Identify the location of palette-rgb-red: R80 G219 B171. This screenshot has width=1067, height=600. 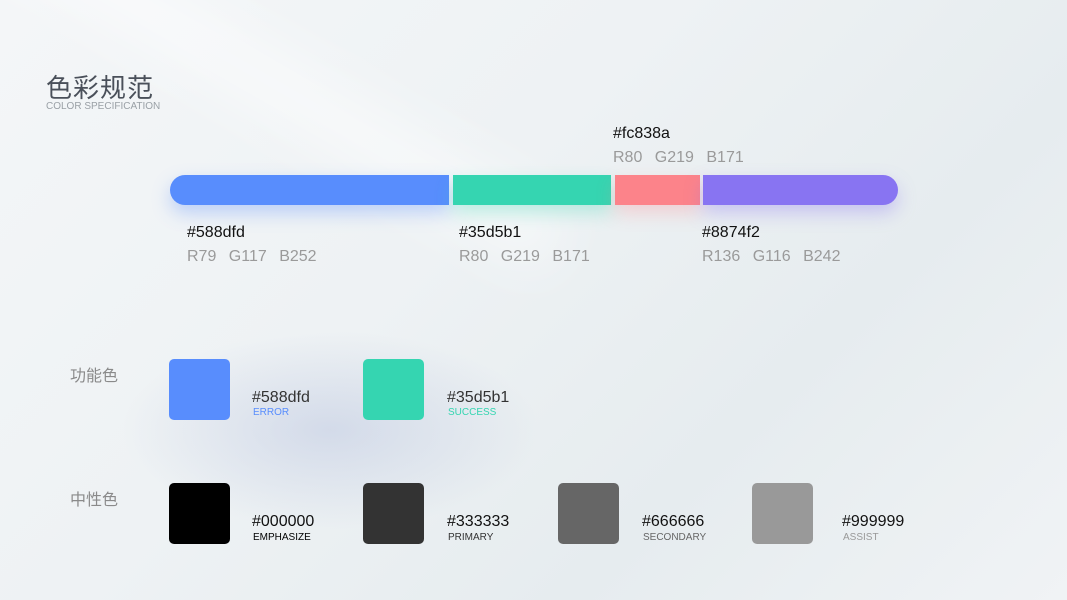
(678, 157).